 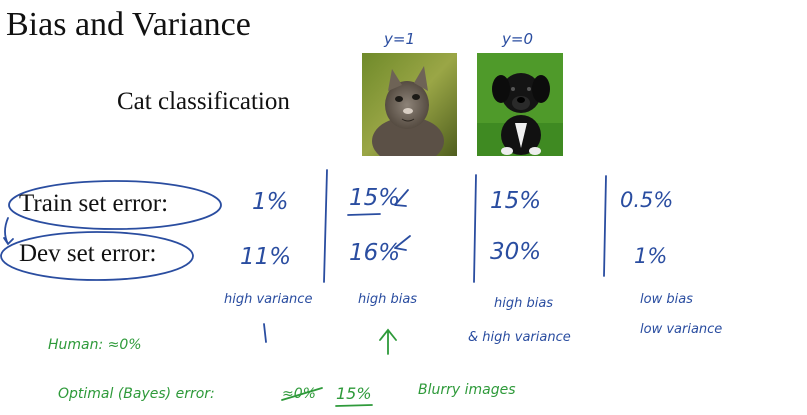 I want to click on dev-label-circle, so click(x=97, y=256).